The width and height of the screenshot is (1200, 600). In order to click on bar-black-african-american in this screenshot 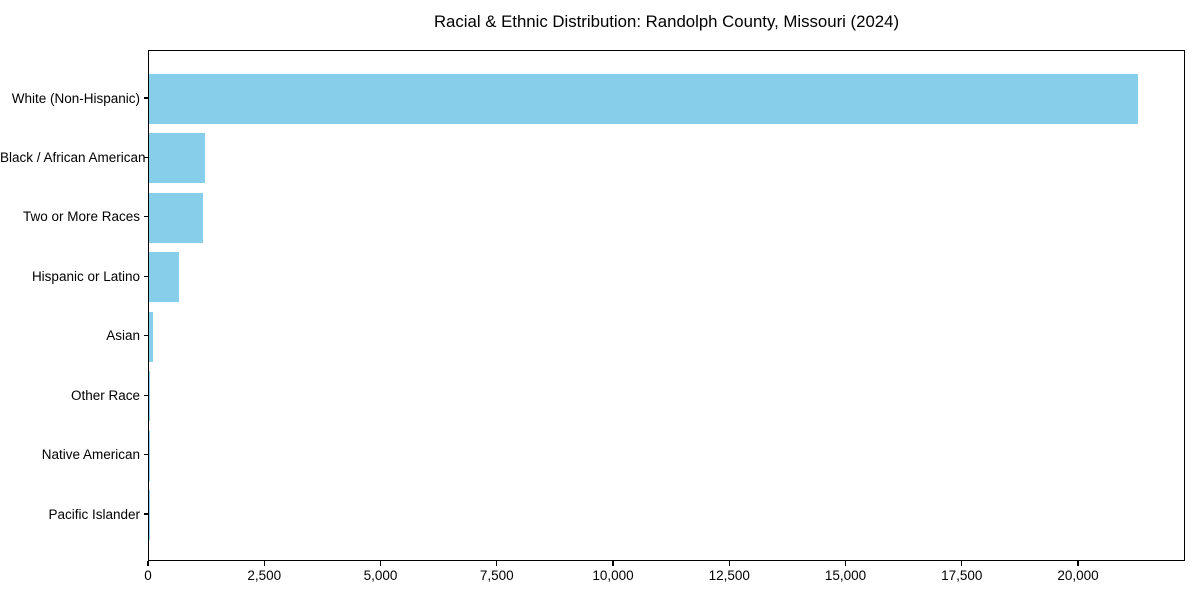, I will do `click(177, 158)`.